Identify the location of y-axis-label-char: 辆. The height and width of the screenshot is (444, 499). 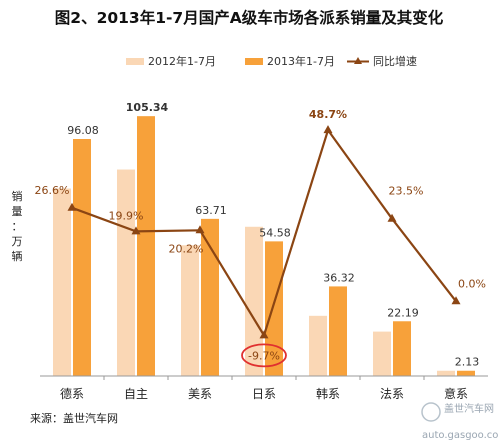
(17, 256).